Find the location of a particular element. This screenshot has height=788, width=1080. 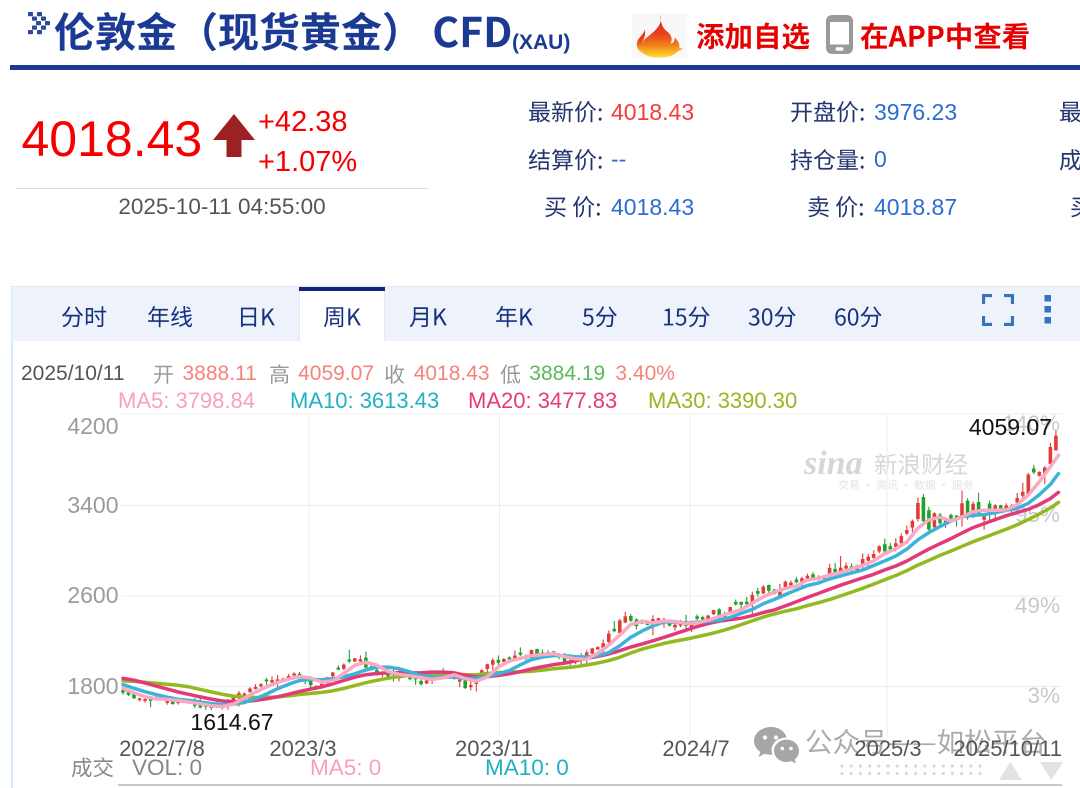

svg-text: sina is located at coordinates (833, 463).